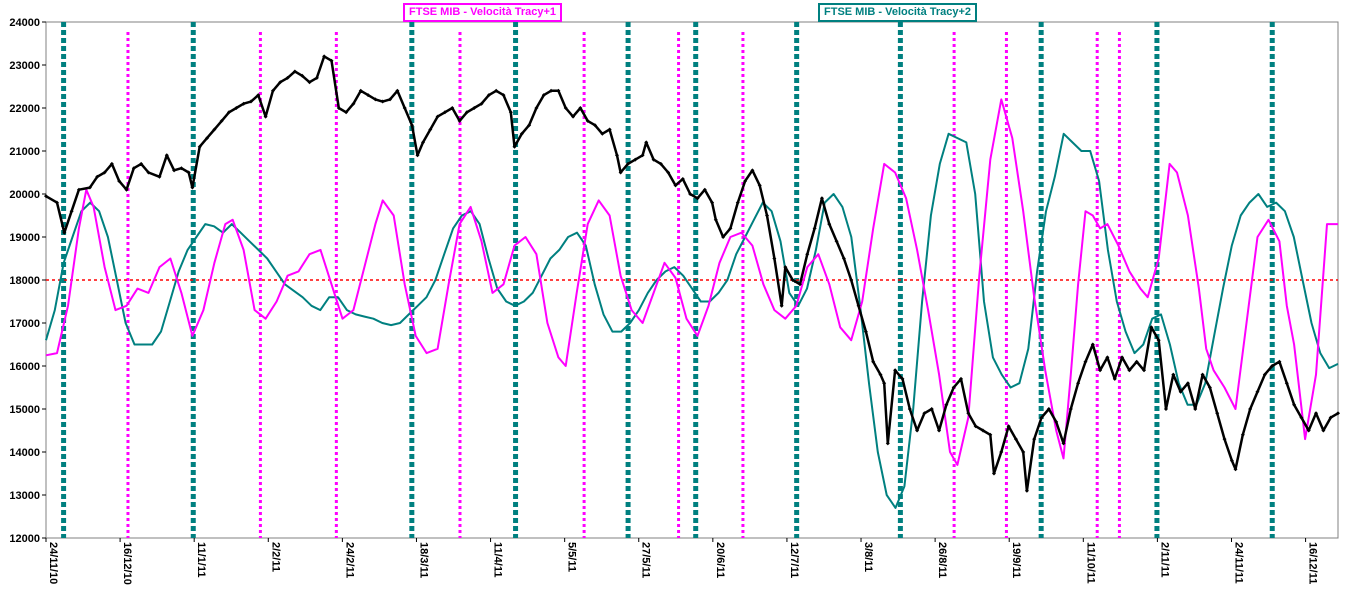 The height and width of the screenshot is (600, 1354). Describe the element at coordinates (24, 109) in the screenshot. I see `y-tick-label: 22000` at that location.